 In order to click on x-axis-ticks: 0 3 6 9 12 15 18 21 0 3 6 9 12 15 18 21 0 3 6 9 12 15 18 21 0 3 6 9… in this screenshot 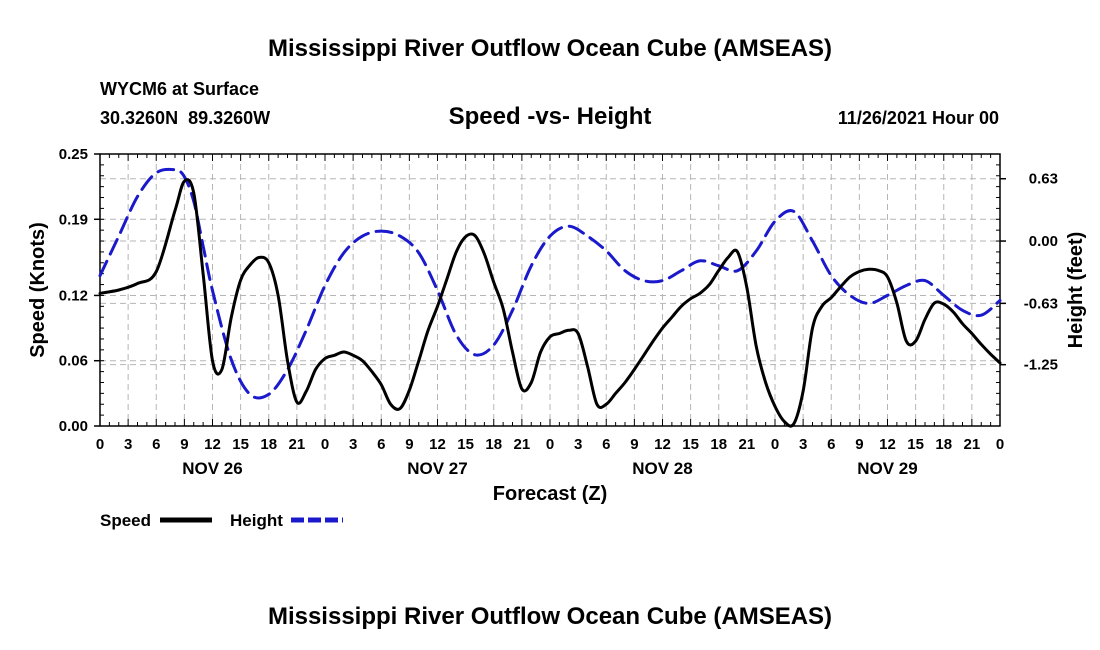, I will do `click(550, 444)`.